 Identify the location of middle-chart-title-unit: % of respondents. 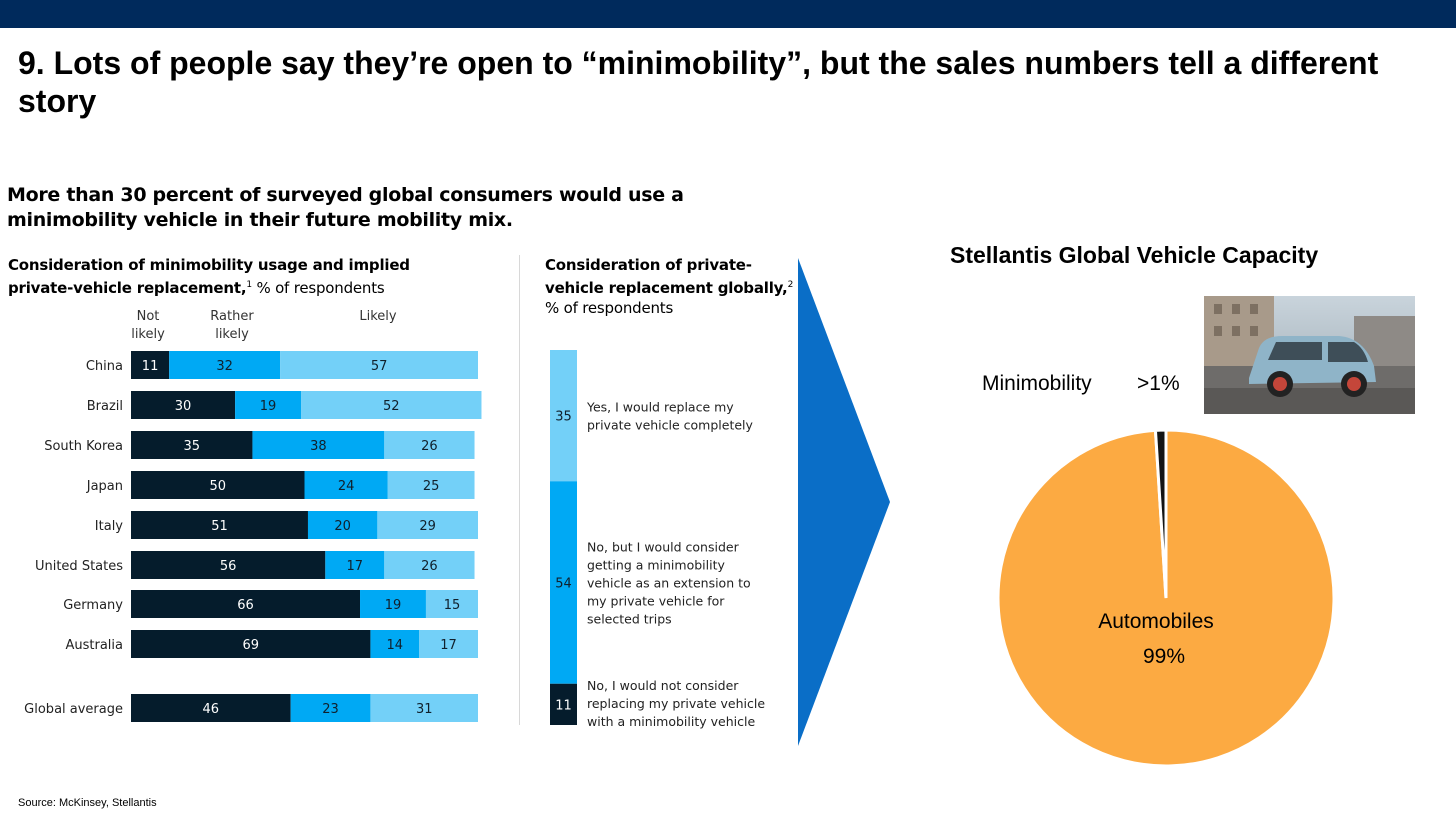
(609, 308).